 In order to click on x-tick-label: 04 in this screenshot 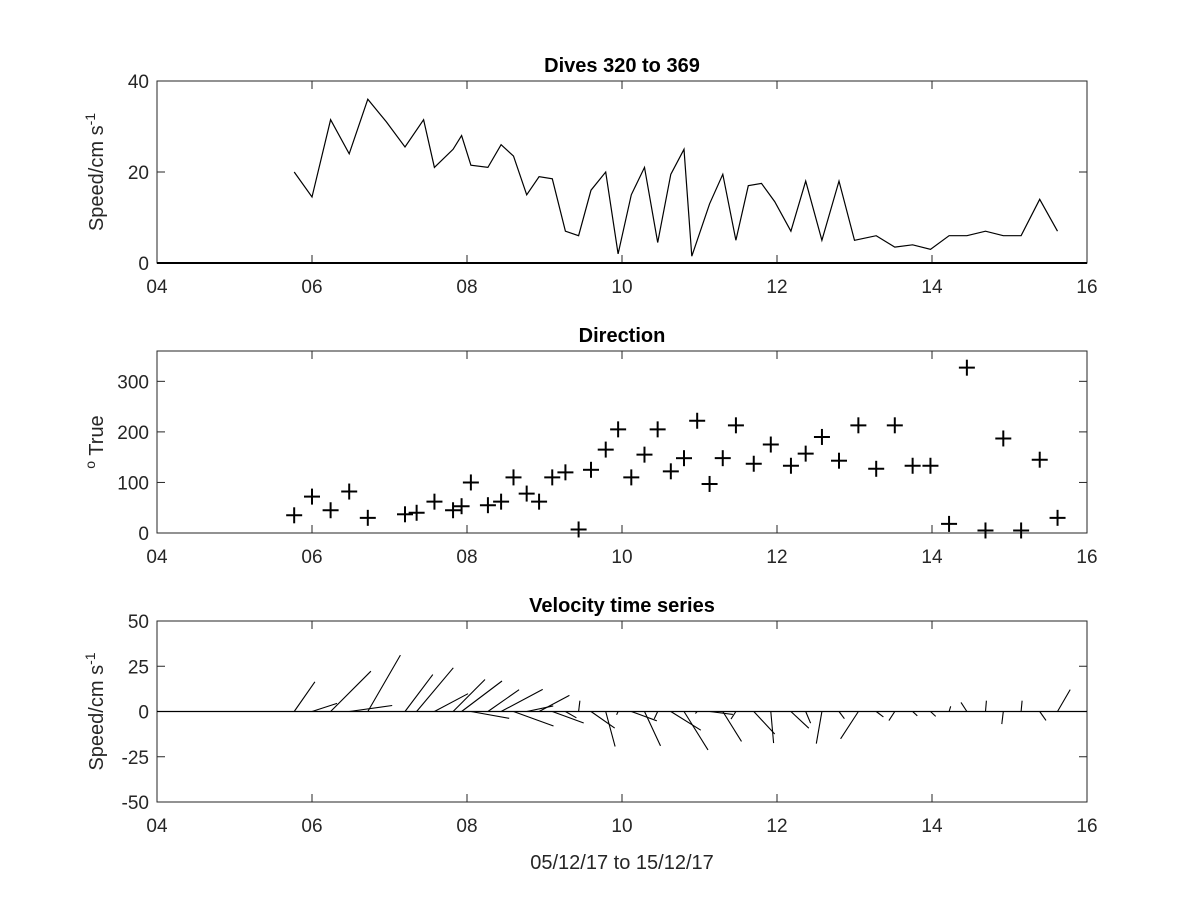, I will do `click(157, 557)`.